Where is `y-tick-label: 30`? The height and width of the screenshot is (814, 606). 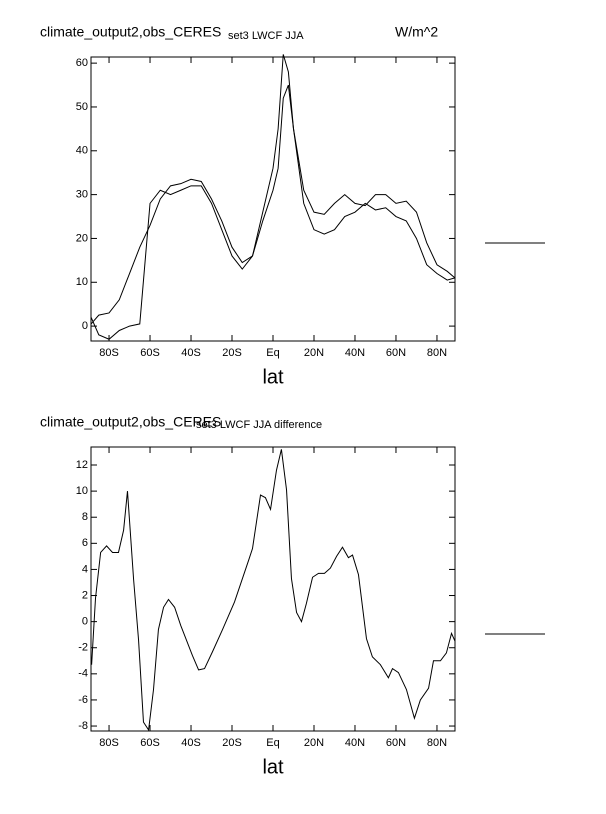 y-tick-label: 30 is located at coordinates (82, 195).